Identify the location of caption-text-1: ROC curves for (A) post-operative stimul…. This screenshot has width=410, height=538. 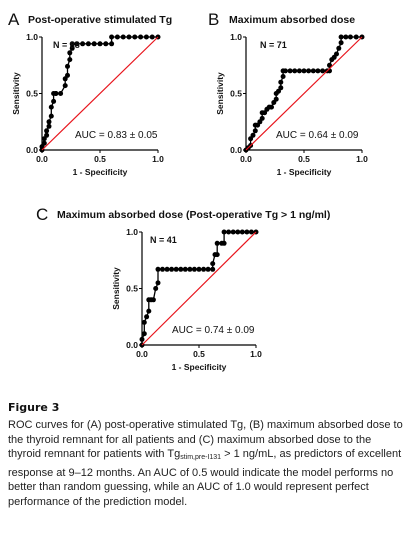
(205, 440).